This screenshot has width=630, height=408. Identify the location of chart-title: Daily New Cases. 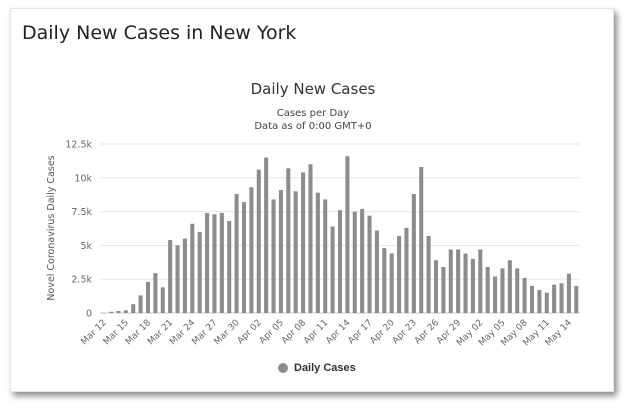
(313, 89).